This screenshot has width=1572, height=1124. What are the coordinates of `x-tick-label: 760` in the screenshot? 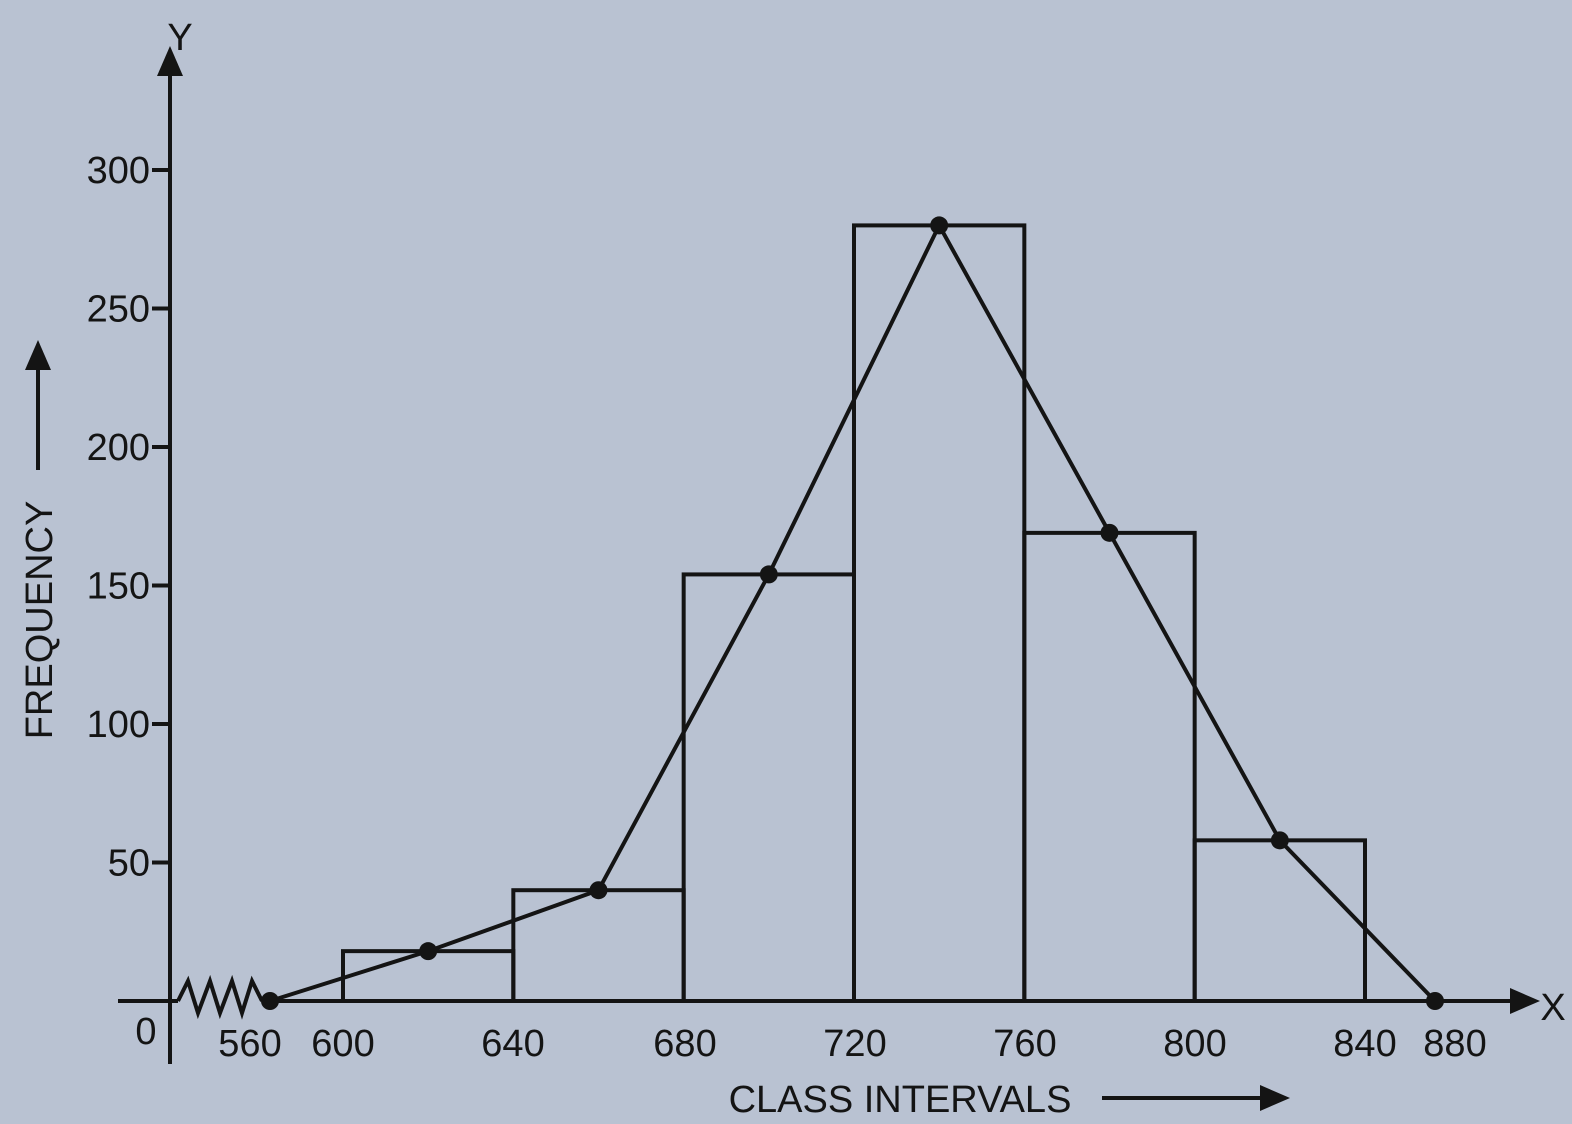 It's located at (1024, 1044).